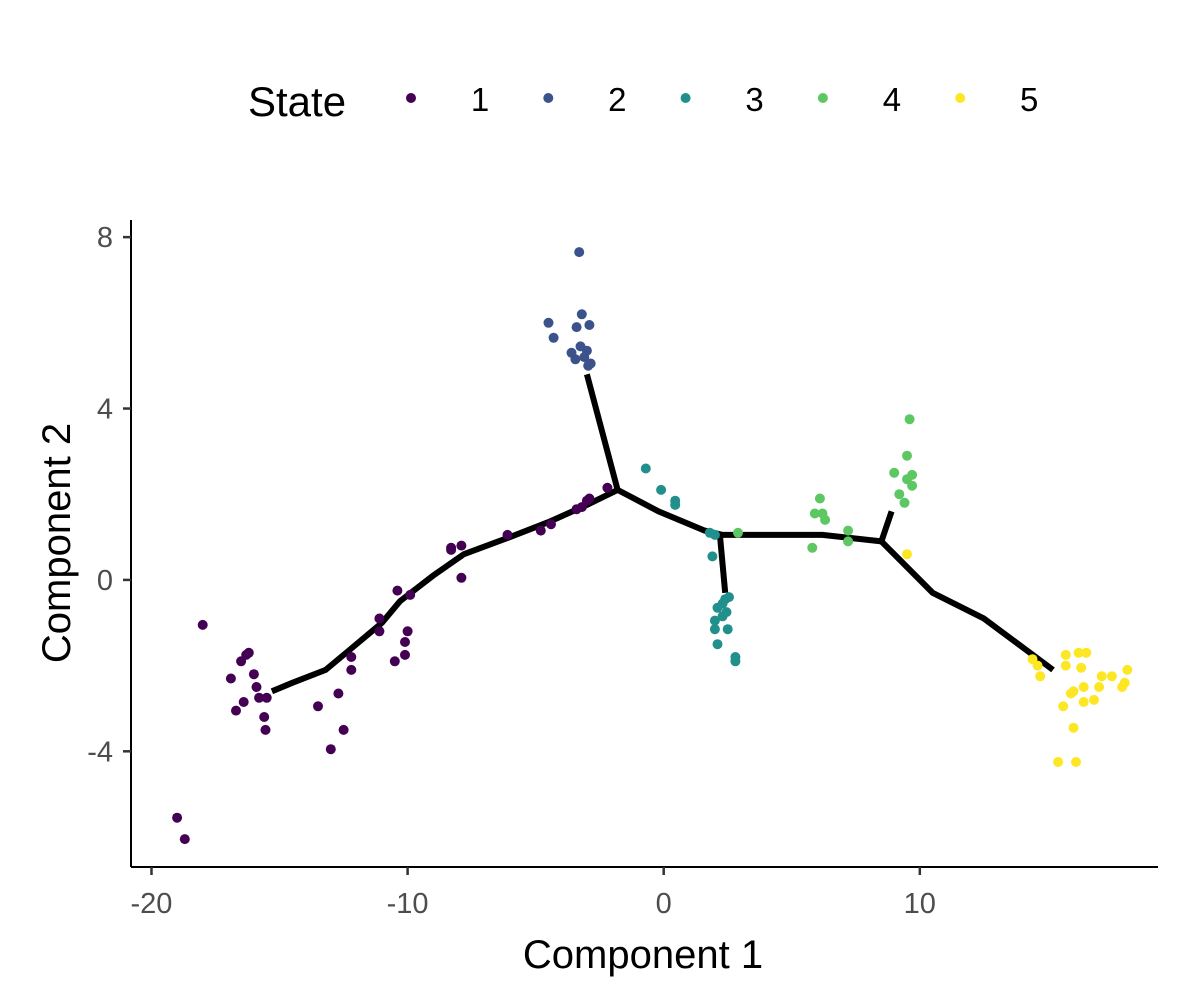 The width and height of the screenshot is (1181, 1003). Describe the element at coordinates (920, 904) in the screenshot. I see `x-tick-label: 10` at that location.